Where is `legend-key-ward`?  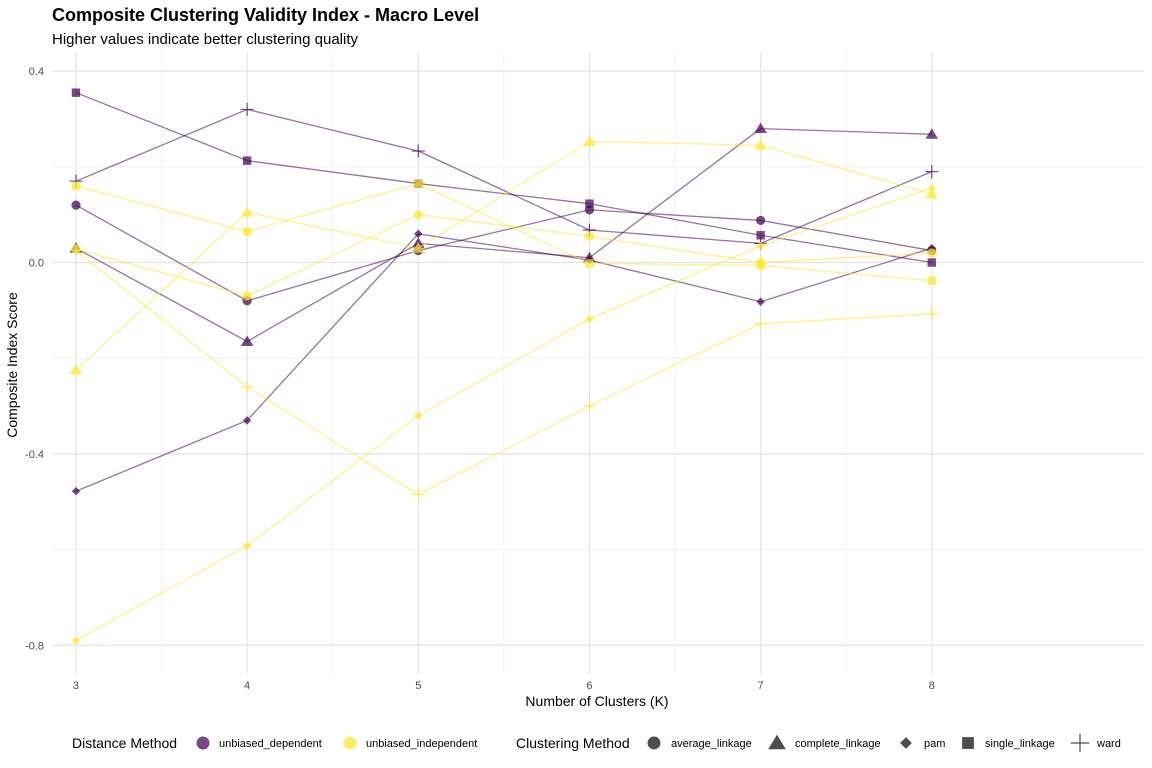 legend-key-ward is located at coordinates (1080, 743).